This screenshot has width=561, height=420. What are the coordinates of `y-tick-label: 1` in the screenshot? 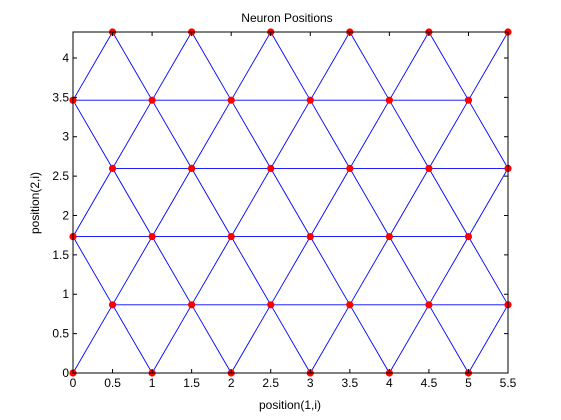 It's located at (65, 294).